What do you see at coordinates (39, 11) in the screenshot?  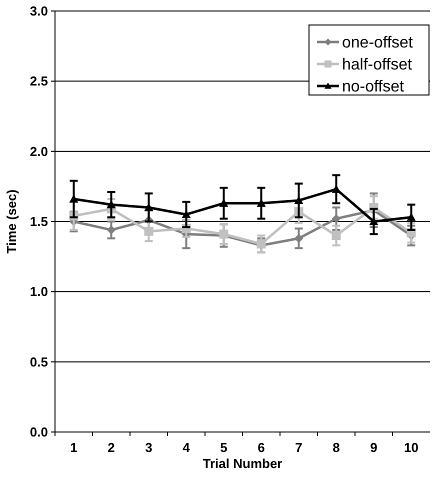 I see `y-tick-label: 3.0` at bounding box center [39, 11].